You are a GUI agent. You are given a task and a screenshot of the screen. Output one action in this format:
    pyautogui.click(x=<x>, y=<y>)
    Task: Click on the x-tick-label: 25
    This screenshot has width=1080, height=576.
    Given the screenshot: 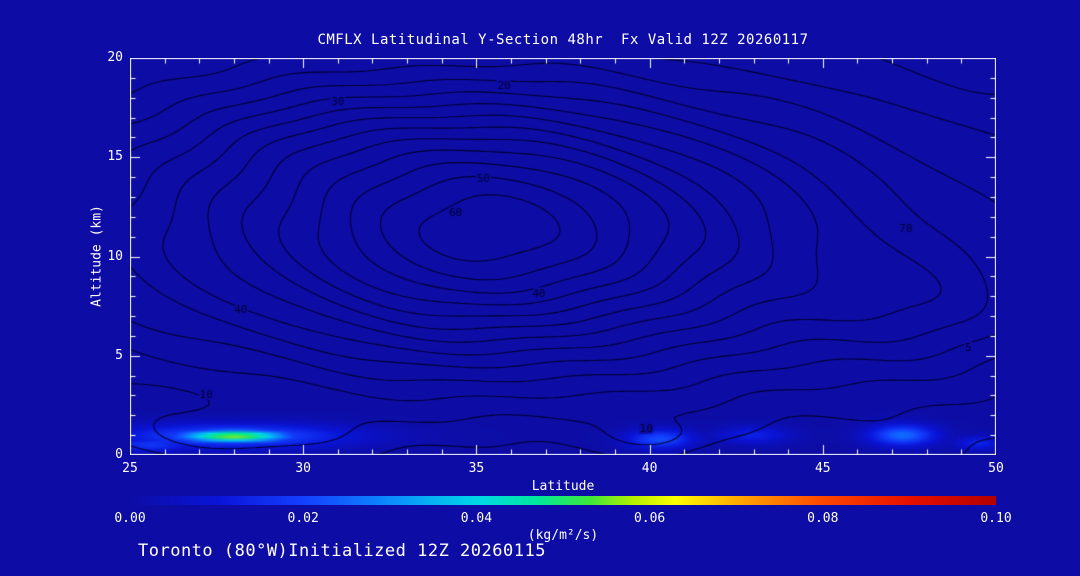 What is the action you would take?
    pyautogui.click(x=130, y=468)
    